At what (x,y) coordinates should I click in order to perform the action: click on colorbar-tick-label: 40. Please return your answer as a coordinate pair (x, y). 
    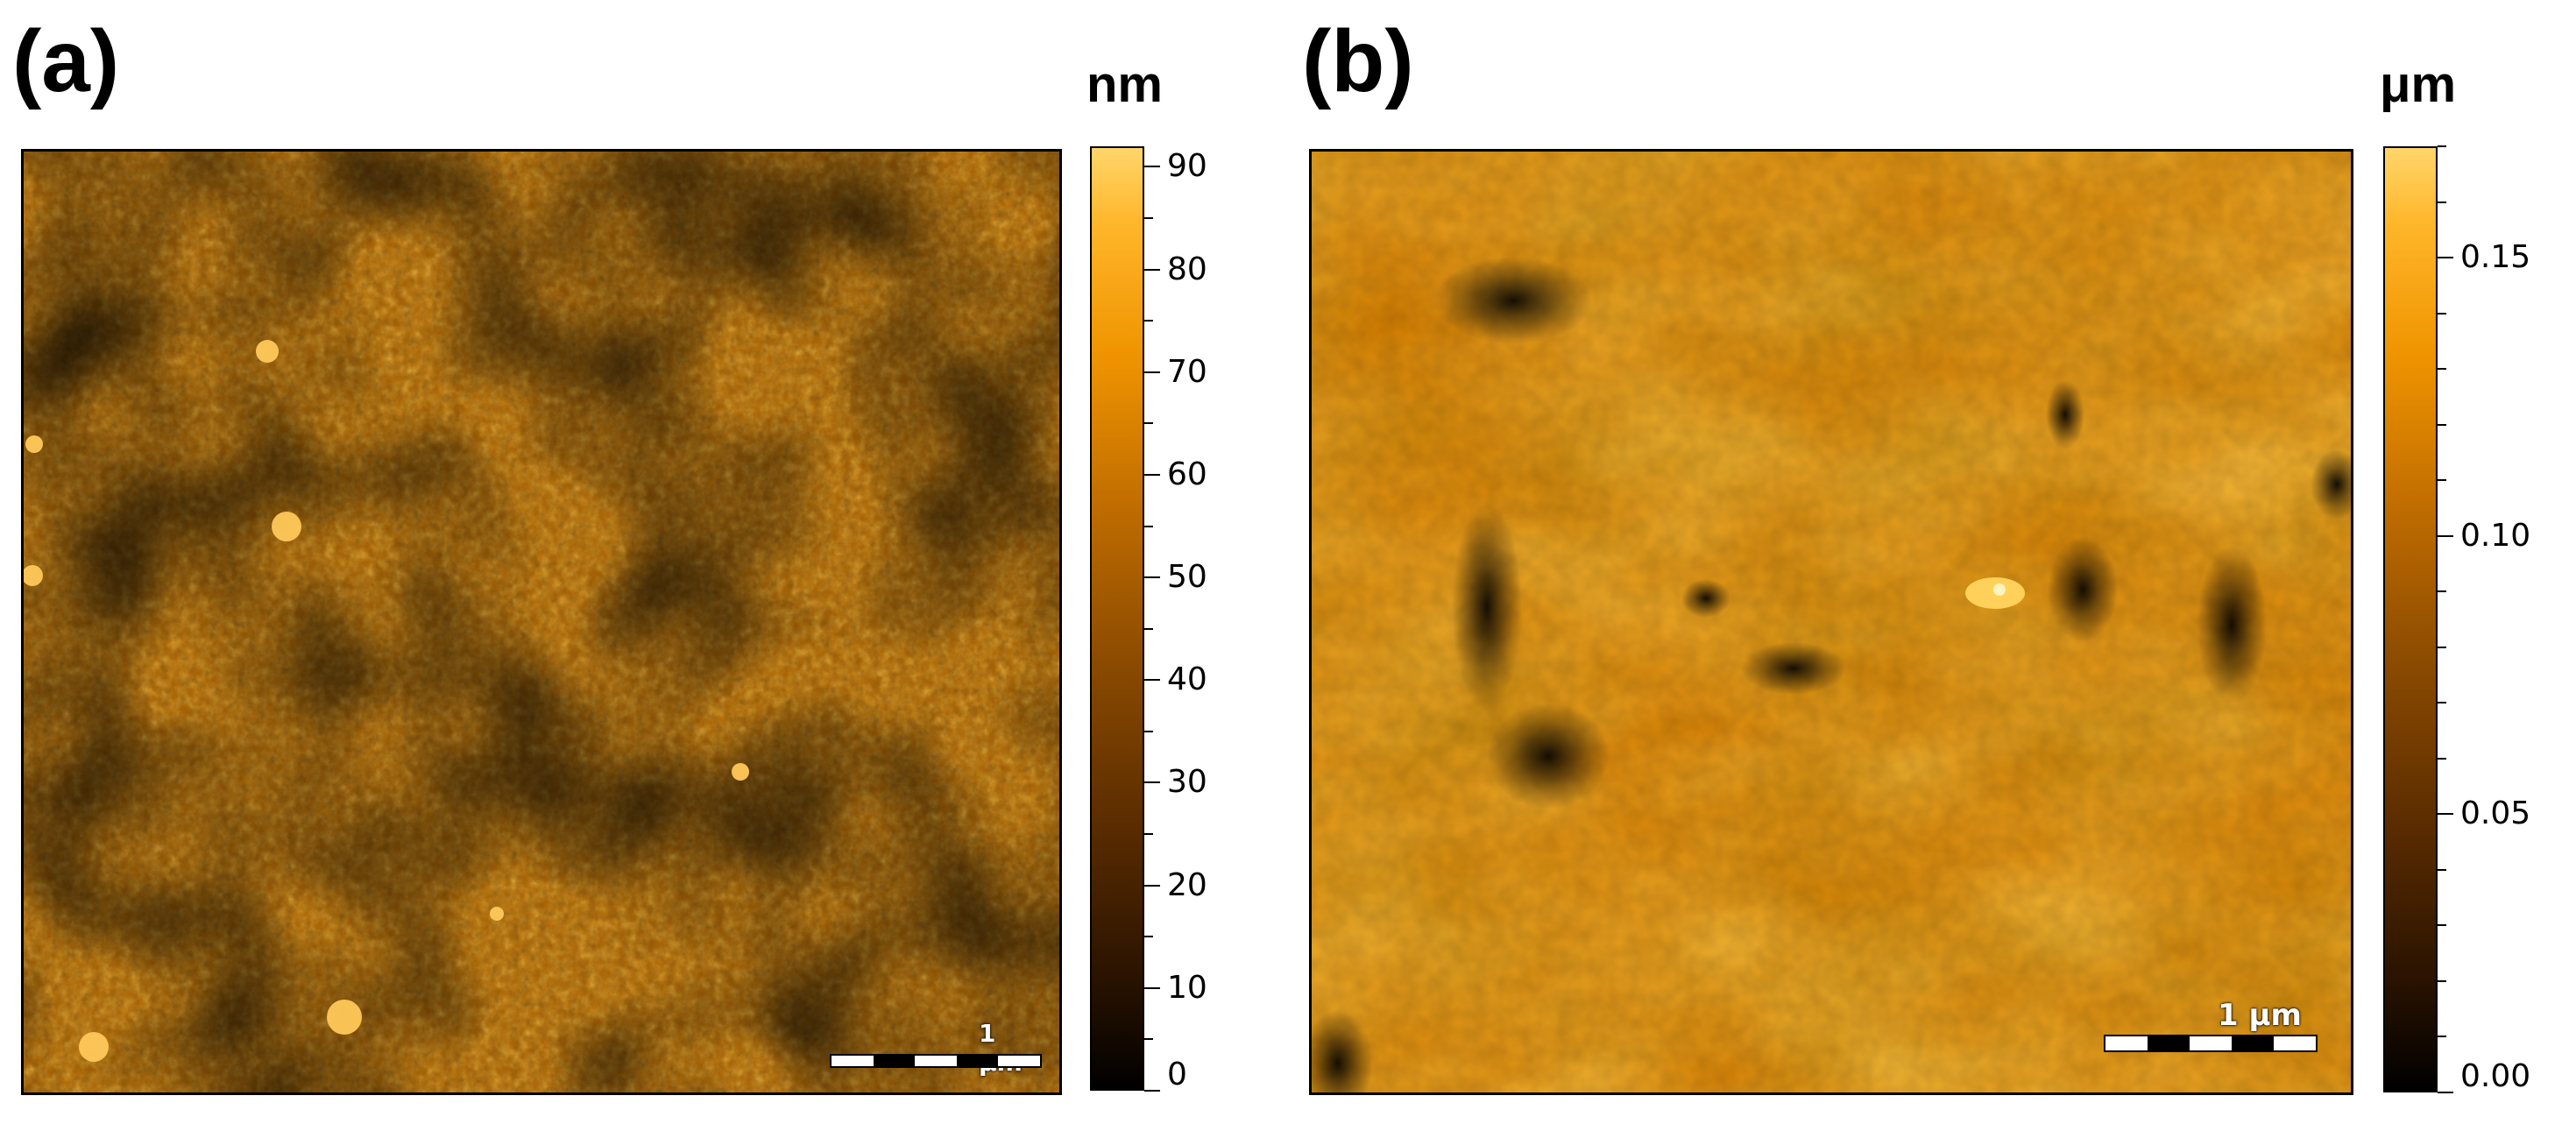
    Looking at the image, I should click on (1187, 679).